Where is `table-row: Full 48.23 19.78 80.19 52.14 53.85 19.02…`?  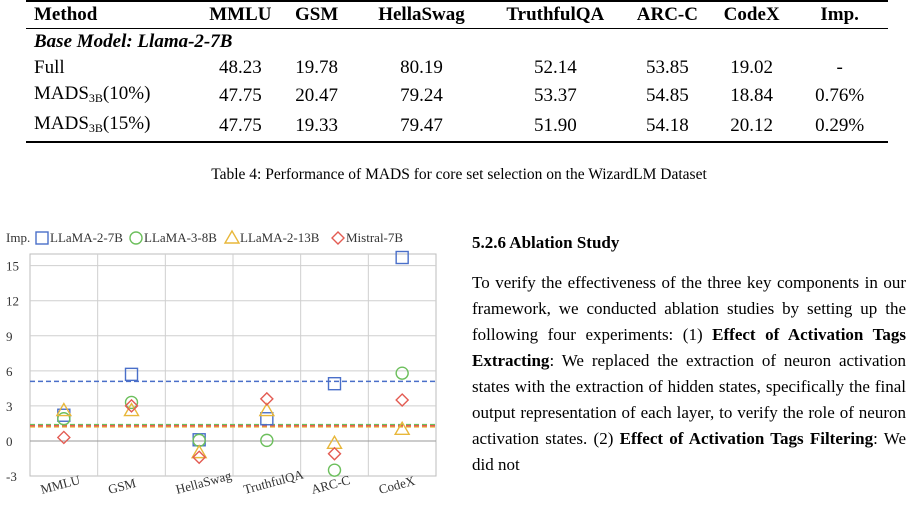
table-row: Full 48.23 19.78 80.19 52.14 53.85 19.02… is located at coordinates (457, 68).